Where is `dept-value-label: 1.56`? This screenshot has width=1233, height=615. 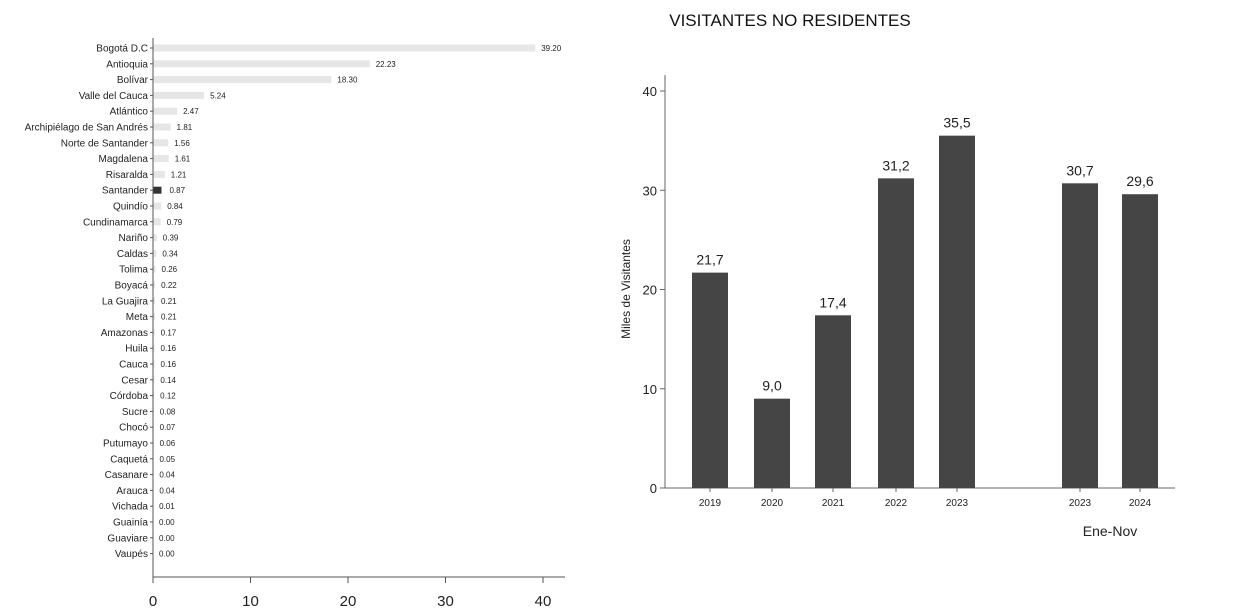
dept-value-label: 1.56 is located at coordinates (182, 143).